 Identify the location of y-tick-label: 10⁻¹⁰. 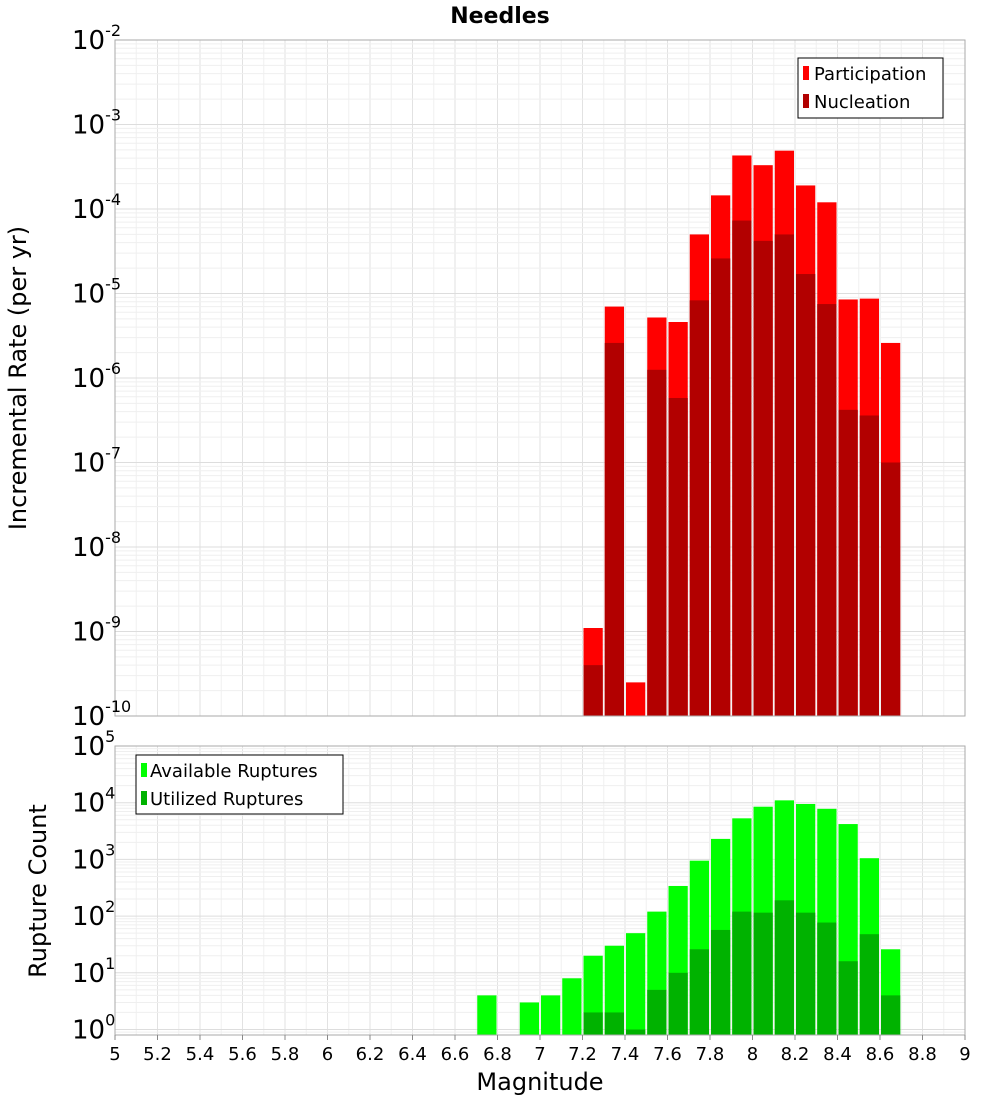
(101, 714).